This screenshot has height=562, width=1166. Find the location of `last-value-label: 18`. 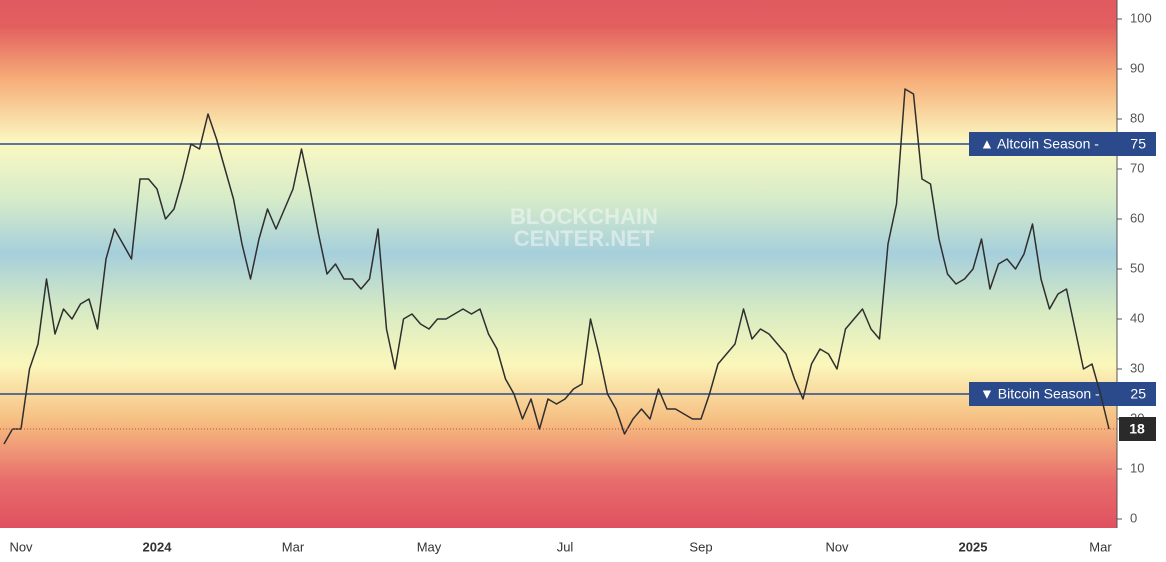

last-value-label: 18 is located at coordinates (1137, 429).